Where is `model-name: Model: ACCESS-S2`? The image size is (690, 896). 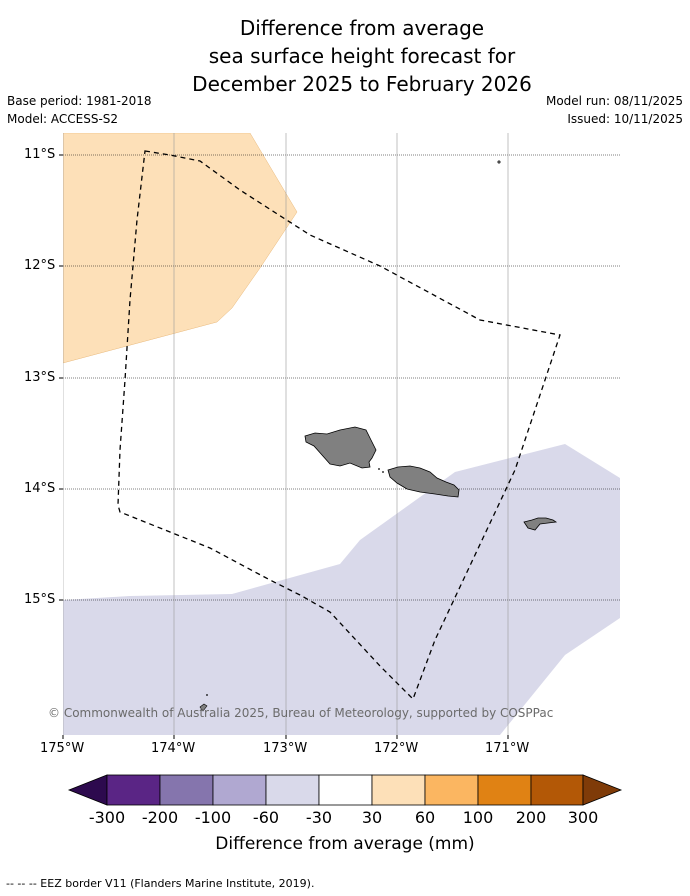 model-name: Model: ACCESS-S2 is located at coordinates (63, 119).